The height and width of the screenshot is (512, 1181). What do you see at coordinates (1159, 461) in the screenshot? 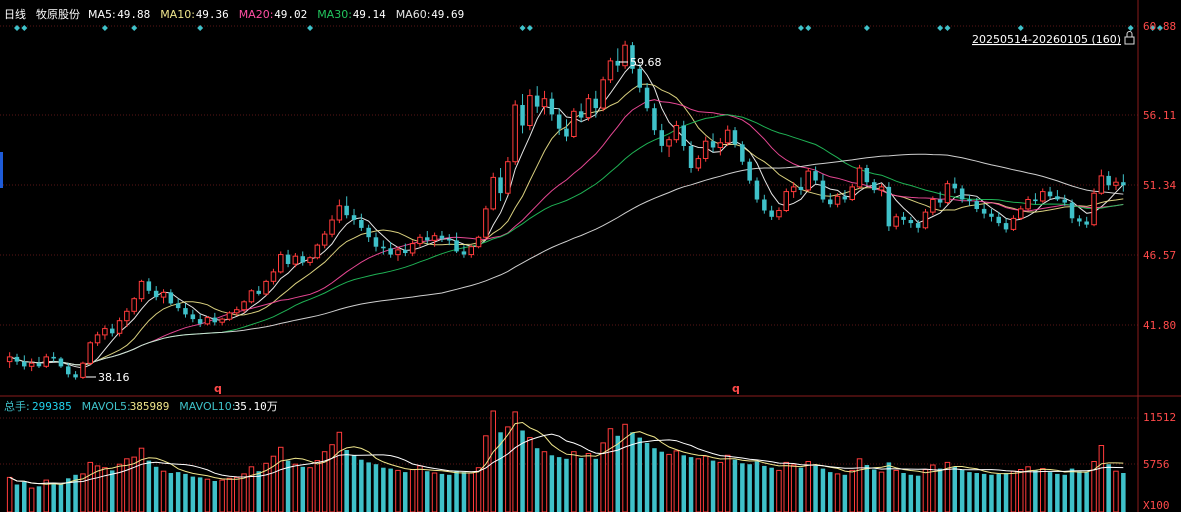
I see `volume-axis: 11512 5756 X100` at bounding box center [1159, 461].